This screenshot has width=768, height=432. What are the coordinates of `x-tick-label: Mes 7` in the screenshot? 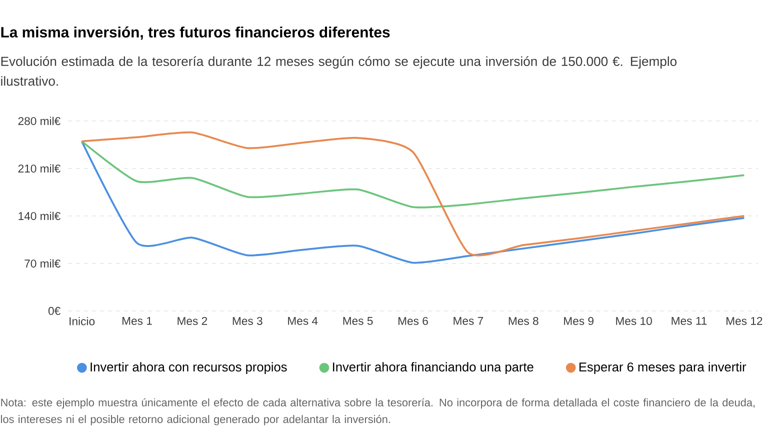 It's located at (469, 320).